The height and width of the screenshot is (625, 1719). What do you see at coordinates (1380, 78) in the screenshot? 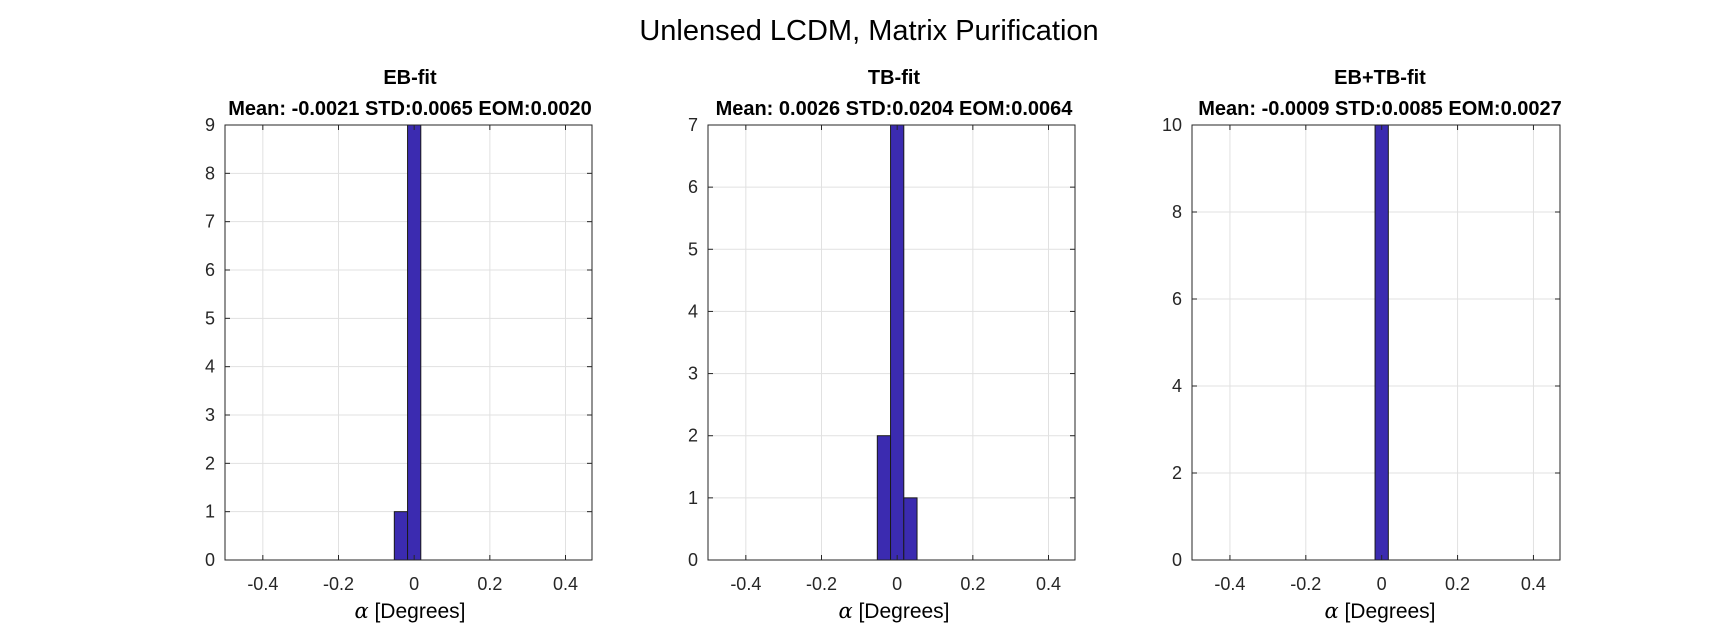
I see `panel-title: EB+TB-fit` at bounding box center [1380, 78].